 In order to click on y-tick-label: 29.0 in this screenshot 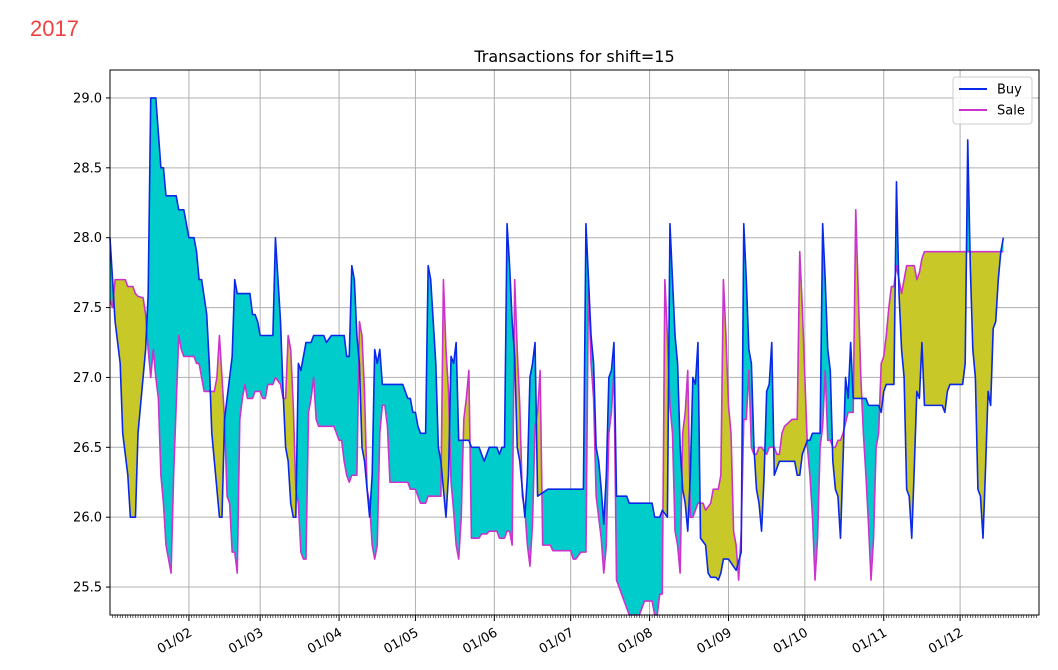, I will do `click(87, 98)`.